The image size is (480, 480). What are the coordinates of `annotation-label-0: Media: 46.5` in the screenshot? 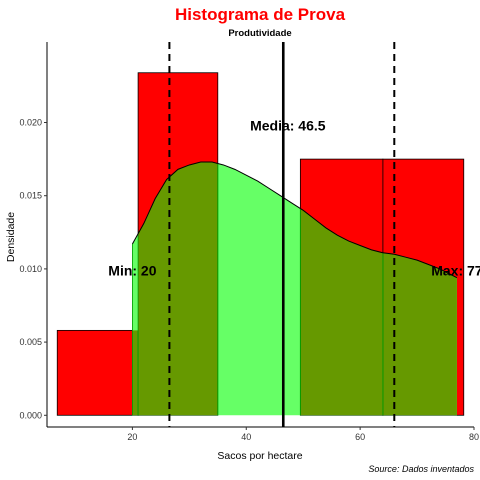 It's located at (288, 126).